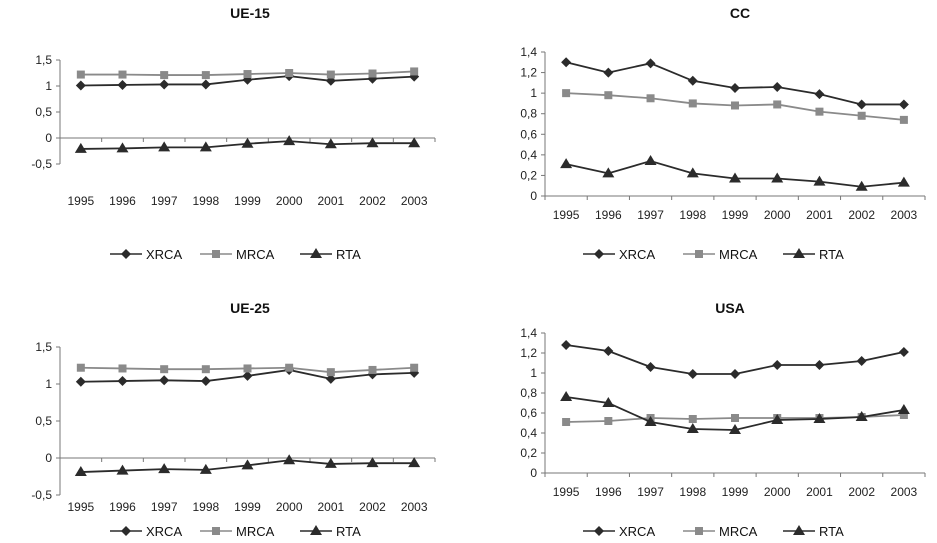  I want to click on chart-title: UE-25, so click(250, 308).